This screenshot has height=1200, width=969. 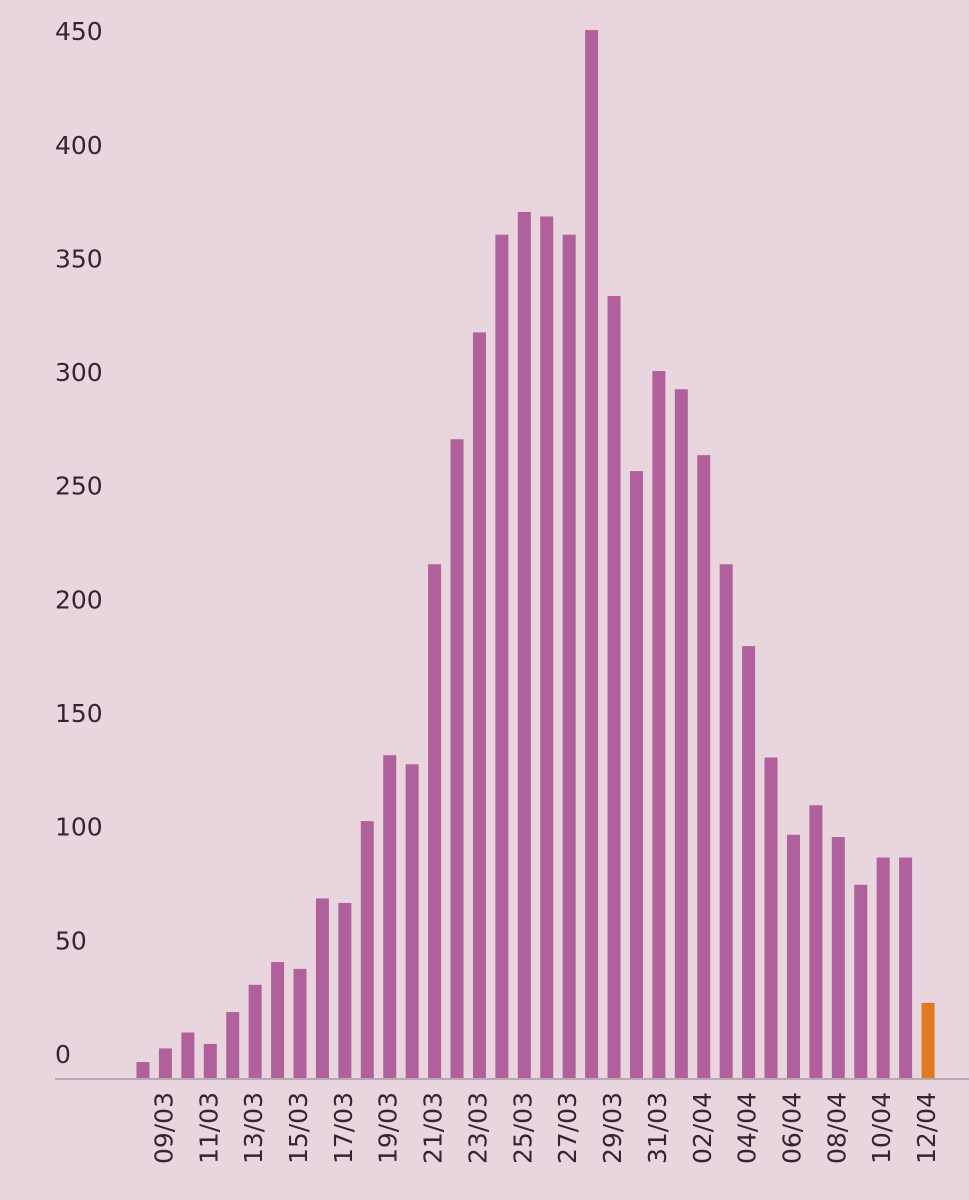 I want to click on y-tick-label: 0, so click(x=63, y=1054).